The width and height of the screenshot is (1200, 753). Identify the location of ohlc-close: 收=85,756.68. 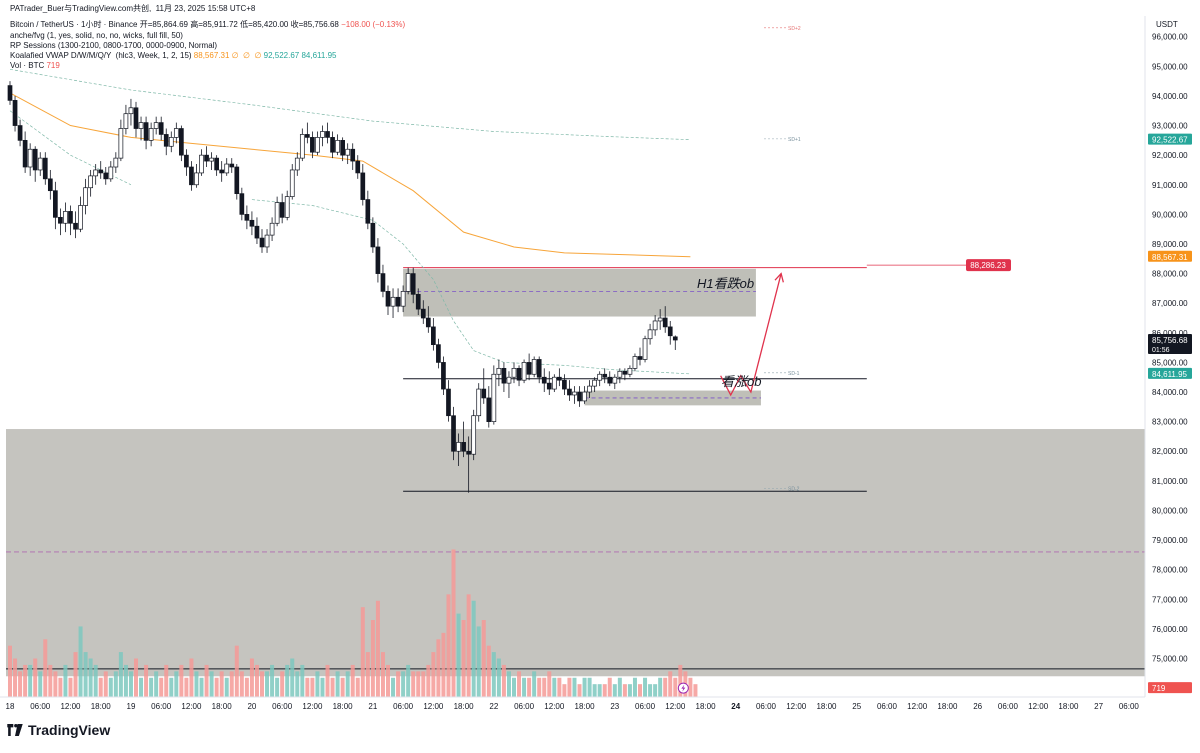
(314, 24).